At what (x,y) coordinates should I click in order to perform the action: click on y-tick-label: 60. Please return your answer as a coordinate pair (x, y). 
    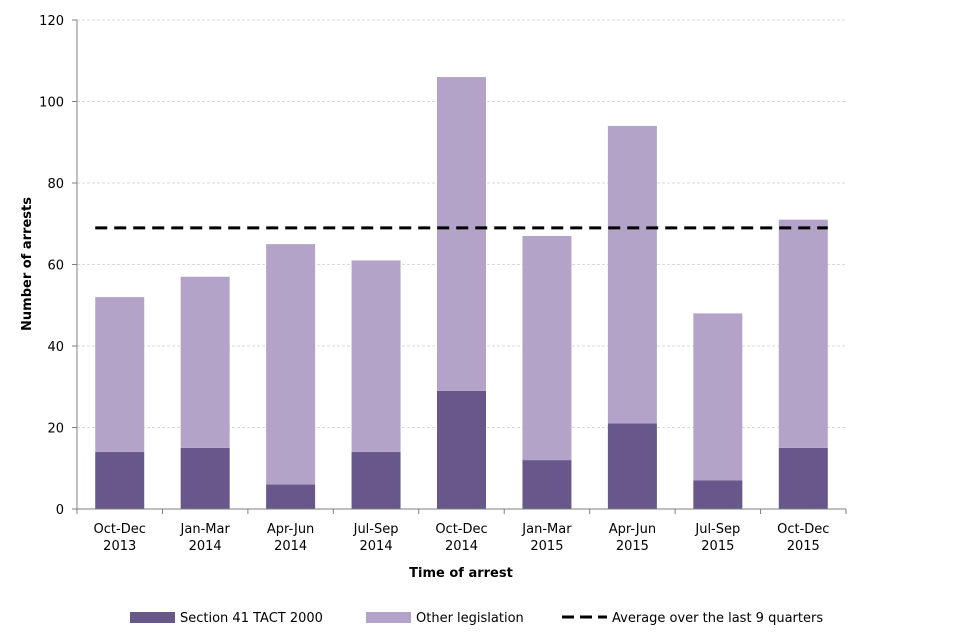
    Looking at the image, I should click on (55, 266).